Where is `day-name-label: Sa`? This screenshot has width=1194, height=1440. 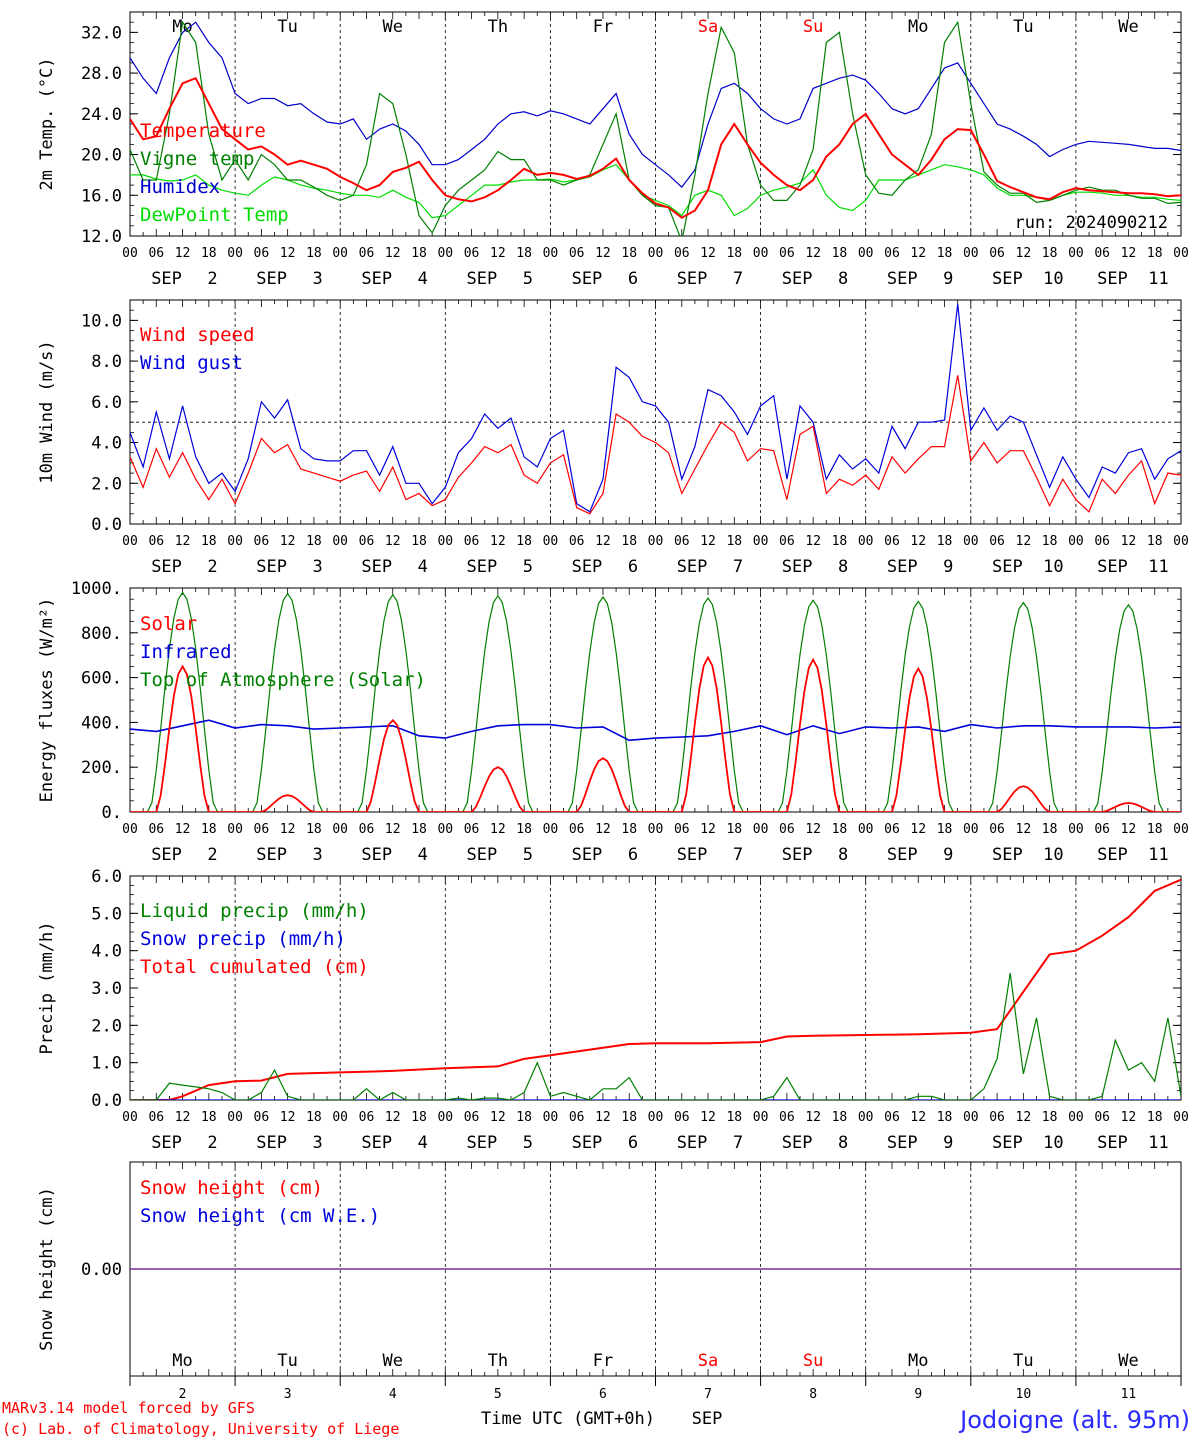
day-name-label: Sa is located at coordinates (708, 1361).